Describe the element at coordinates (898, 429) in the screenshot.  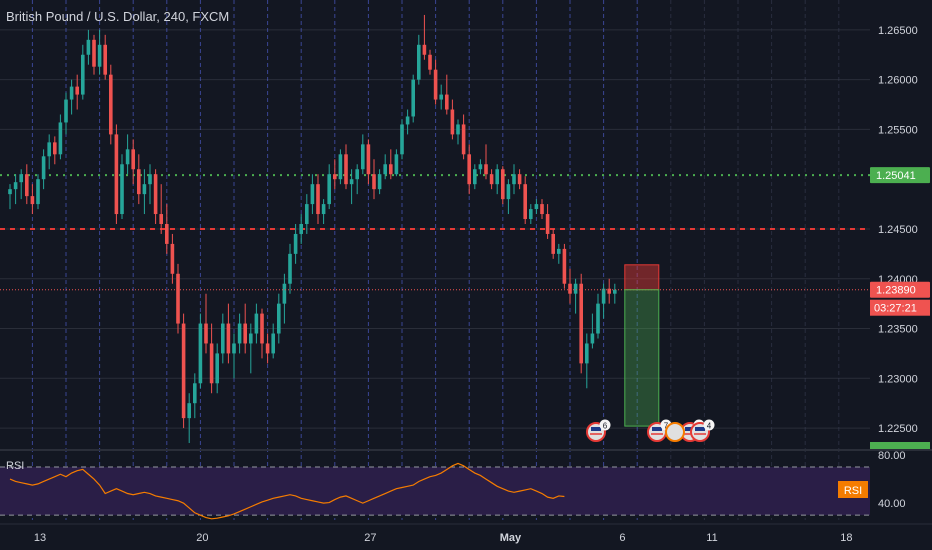
I see `price-tick-label: 1.22500` at that location.